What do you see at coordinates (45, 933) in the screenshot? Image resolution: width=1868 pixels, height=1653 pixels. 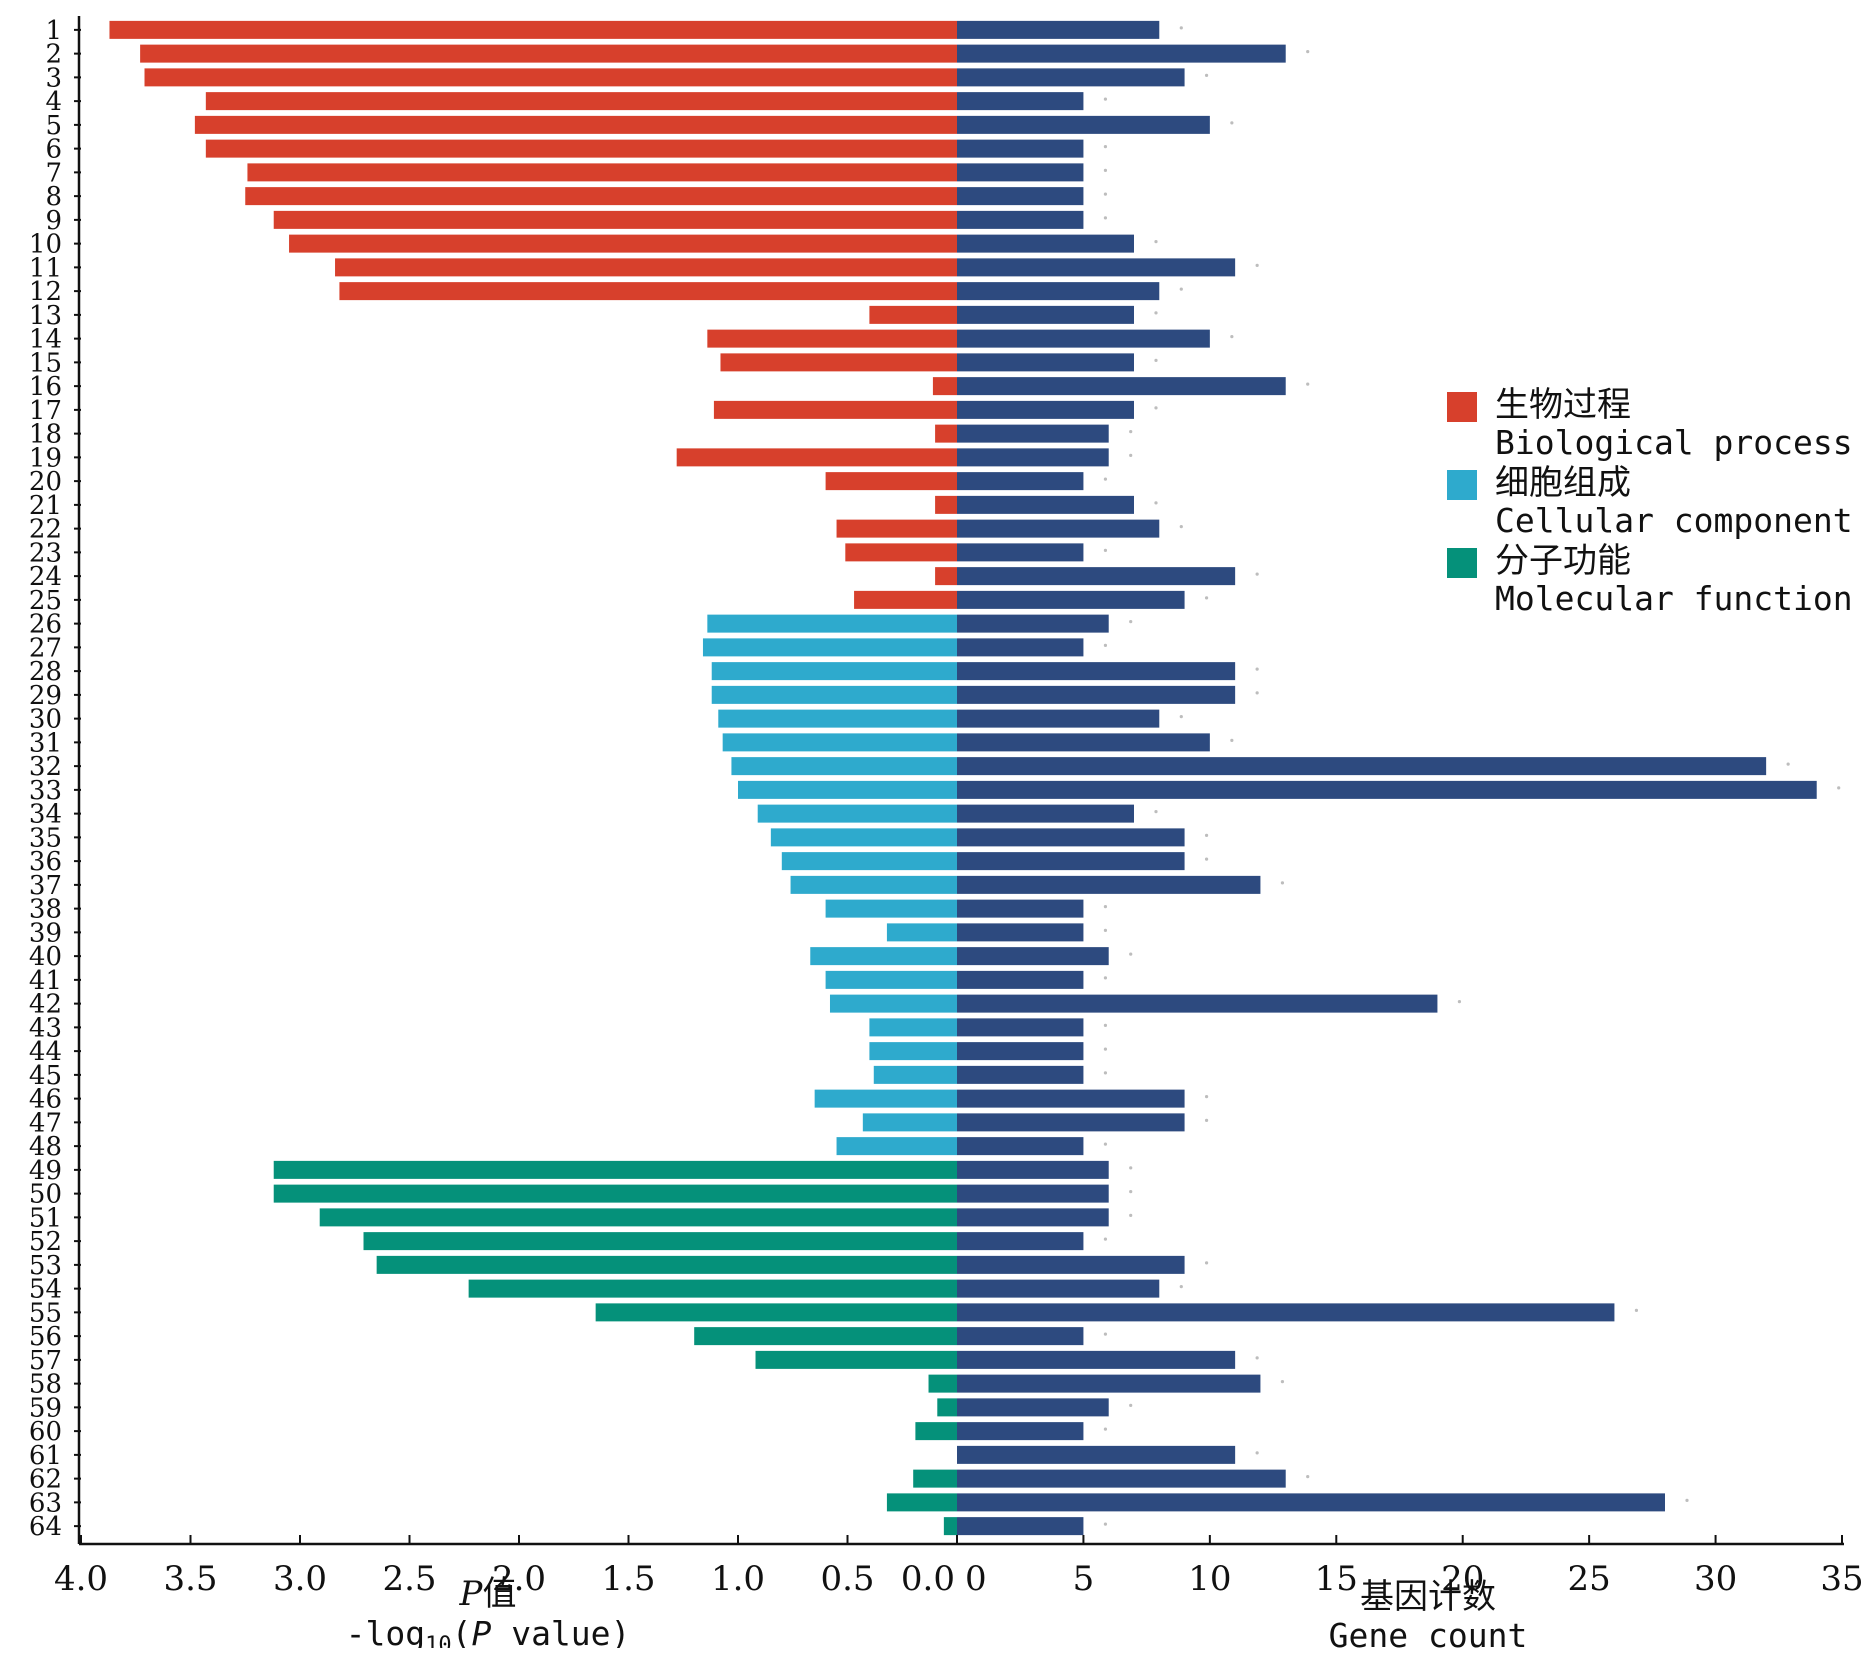 I see `y-tick-label-39: 39` at bounding box center [45, 933].